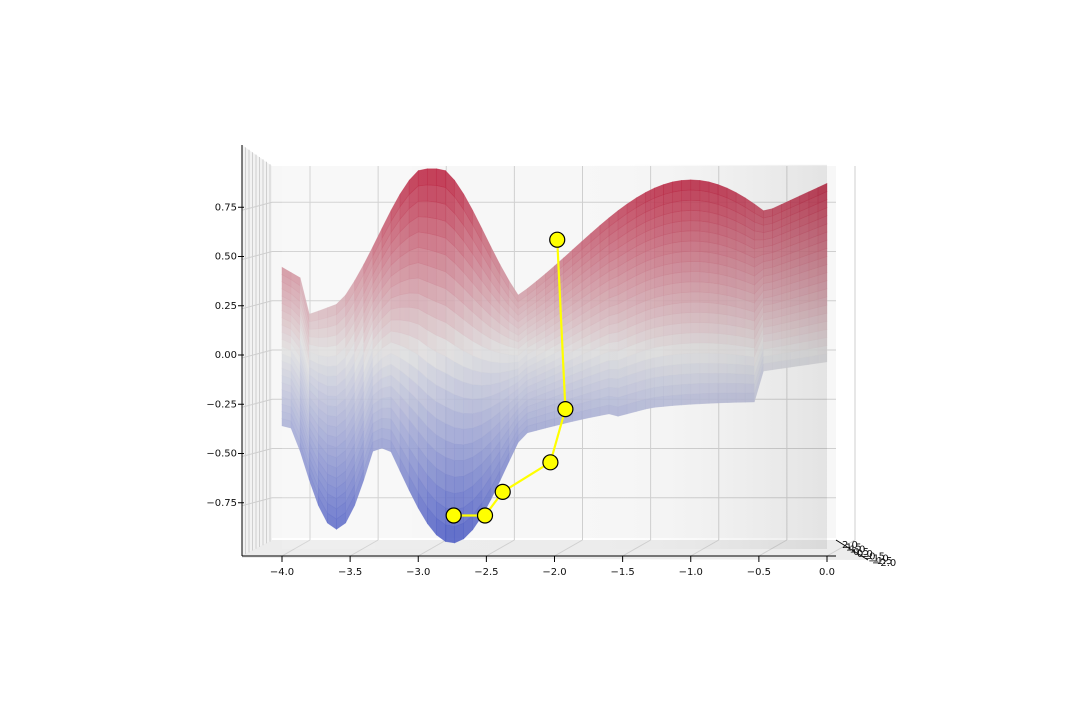 This screenshot has width=1080, height=720. I want to click on grid-x-floor-line, so click(841, 548).